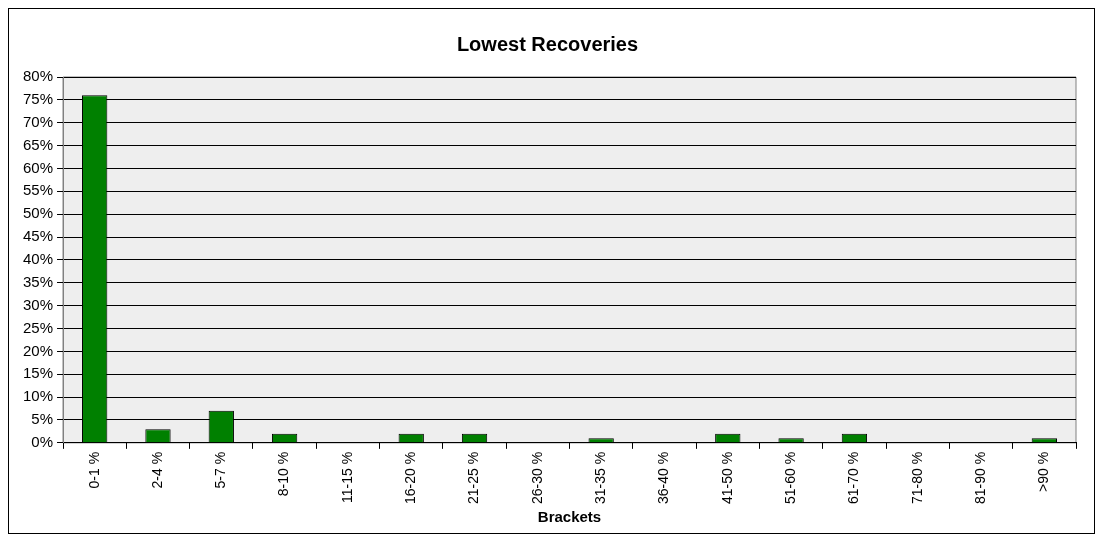  I want to click on x-axis-title: Brackets, so click(569, 517).